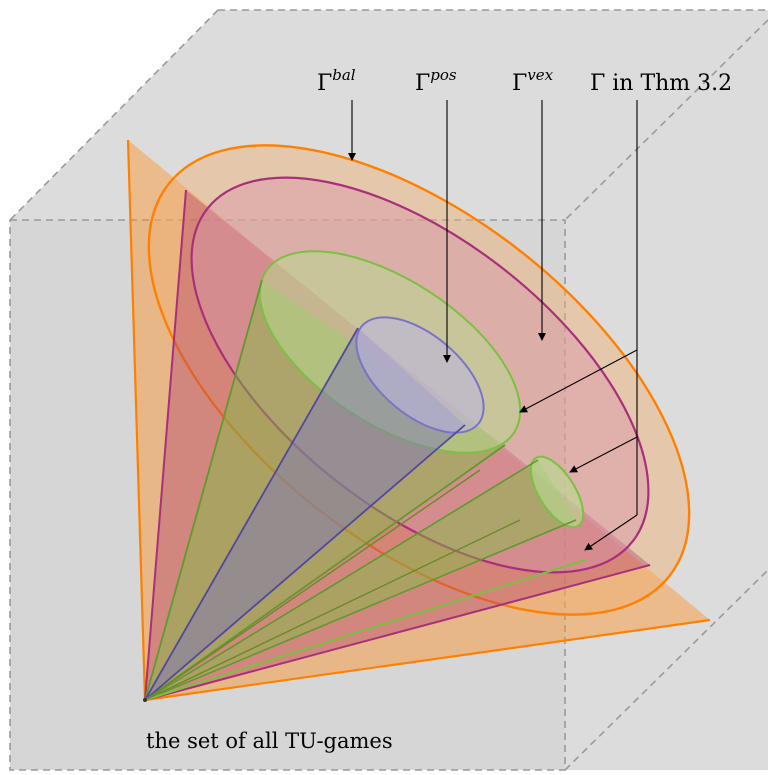 This screenshot has width=768, height=775. I want to click on magenta-cone-edge-left, so click(165, 445).